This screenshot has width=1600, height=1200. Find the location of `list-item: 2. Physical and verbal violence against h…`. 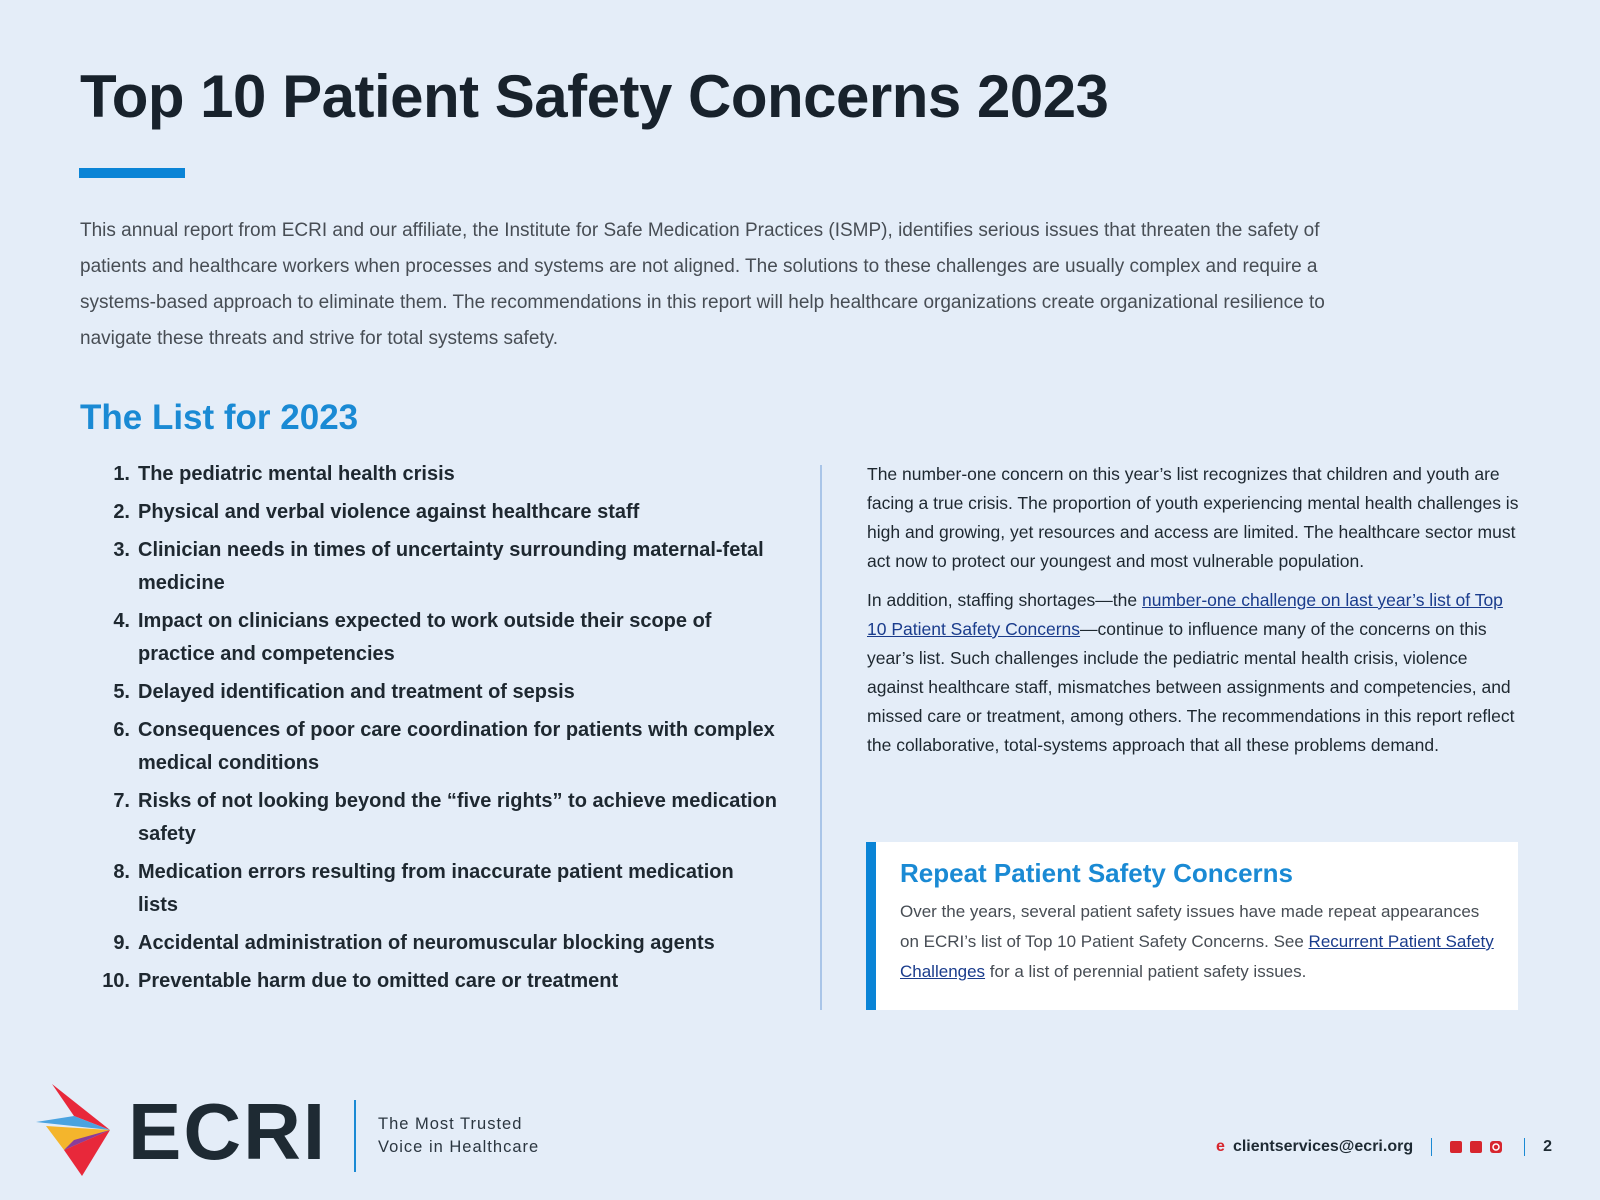

list-item: 2. Physical and verbal violence against h… is located at coordinates (440, 512).